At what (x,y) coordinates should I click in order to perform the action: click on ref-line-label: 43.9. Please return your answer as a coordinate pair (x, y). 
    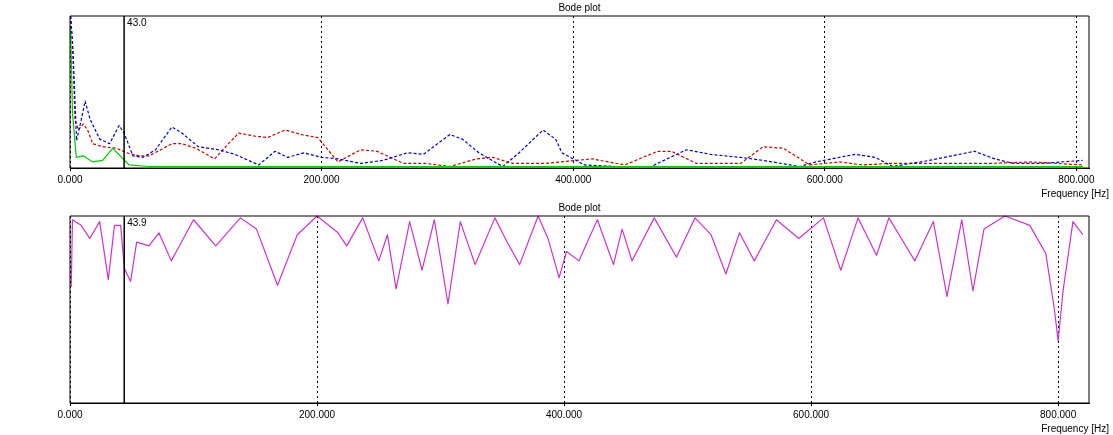
    Looking at the image, I should click on (137, 222).